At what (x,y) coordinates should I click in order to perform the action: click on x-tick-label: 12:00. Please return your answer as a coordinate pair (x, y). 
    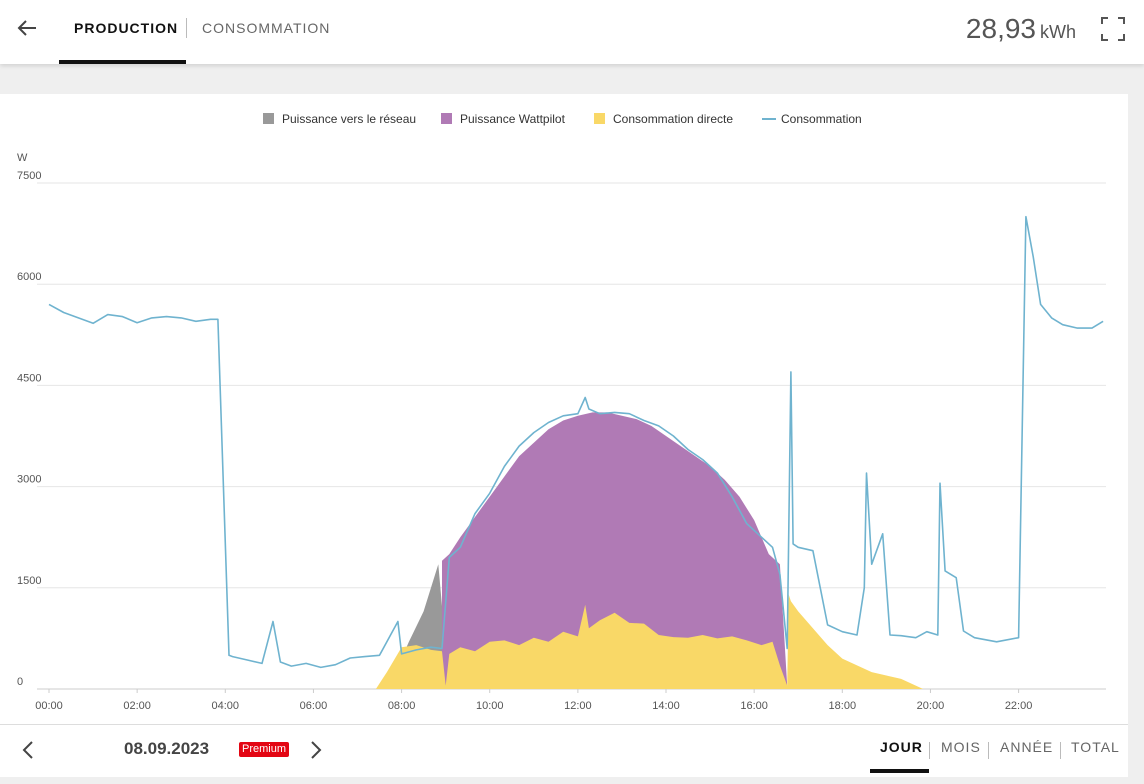
    Looking at the image, I should click on (578, 706).